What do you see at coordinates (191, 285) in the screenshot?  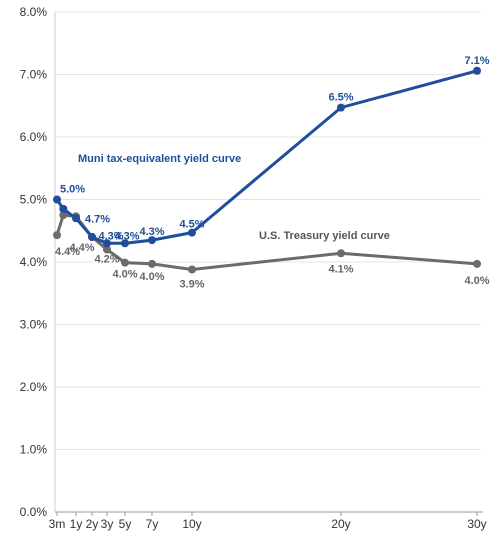 I see `treasury-data-label: 3.9%` at bounding box center [191, 285].